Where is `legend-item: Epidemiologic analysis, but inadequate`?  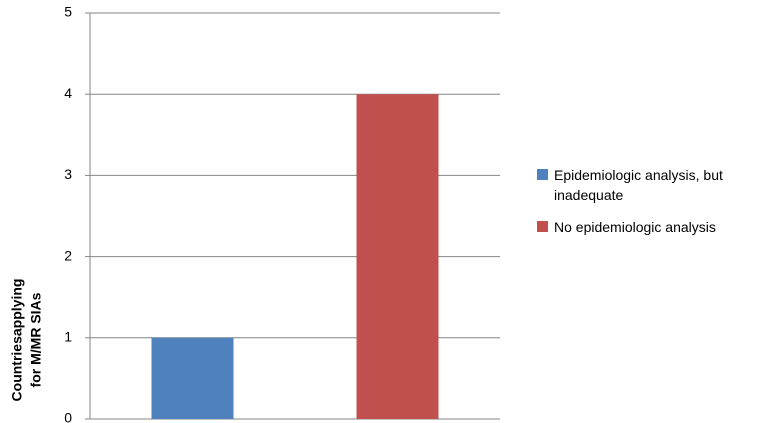
legend-item: Epidemiologic analysis, but inadequate is located at coordinates (644, 185).